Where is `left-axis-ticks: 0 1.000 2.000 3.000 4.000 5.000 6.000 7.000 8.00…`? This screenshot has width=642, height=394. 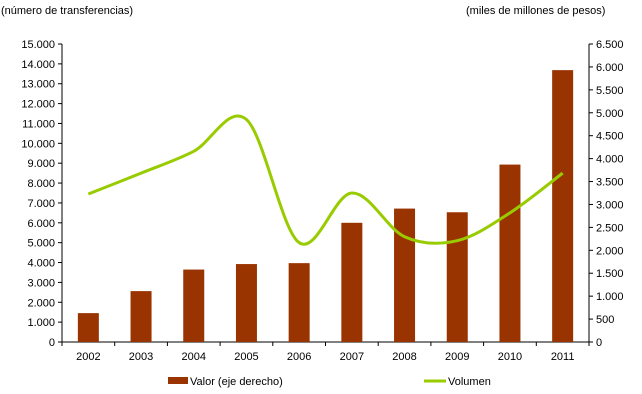
left-axis-ticks: 0 1.000 2.000 3.000 4.000 5.000 6.000 7.000 8.00… is located at coordinates (41, 194).